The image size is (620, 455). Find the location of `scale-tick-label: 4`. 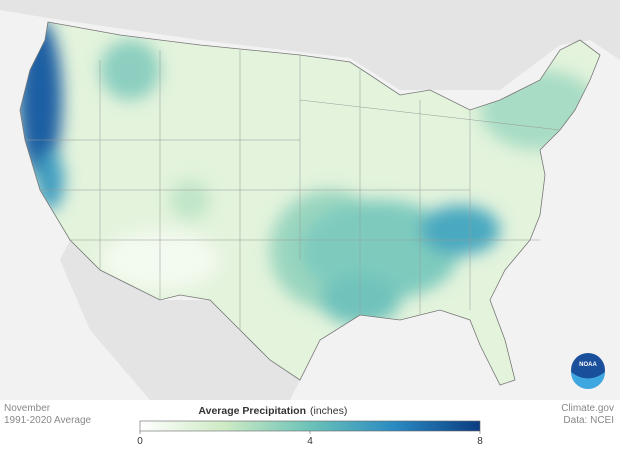

scale-tick-label: 4 is located at coordinates (310, 441).